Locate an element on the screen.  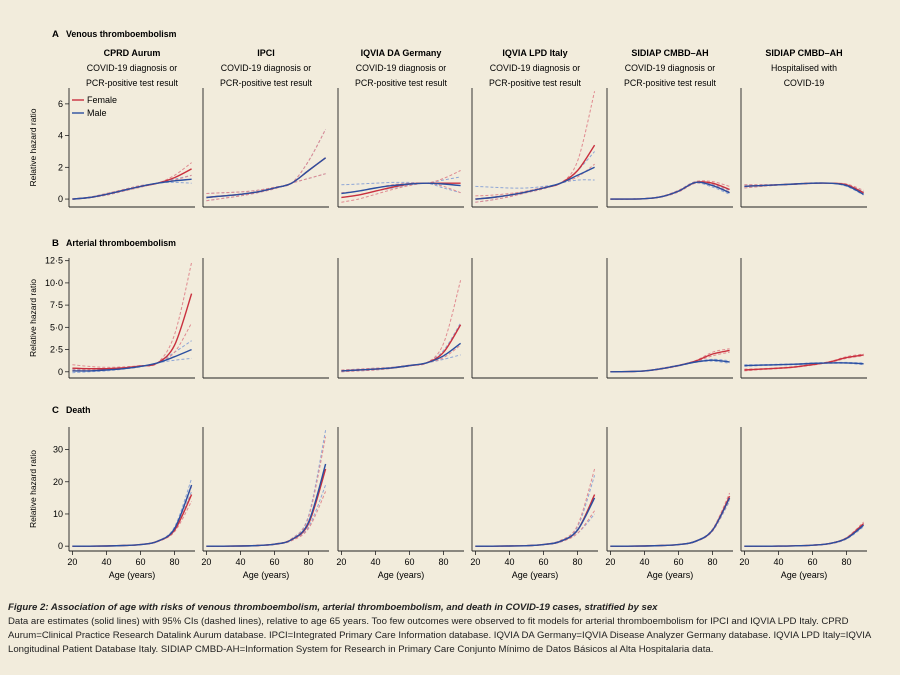
y-tick-label: 6 is located at coordinates (60, 104).